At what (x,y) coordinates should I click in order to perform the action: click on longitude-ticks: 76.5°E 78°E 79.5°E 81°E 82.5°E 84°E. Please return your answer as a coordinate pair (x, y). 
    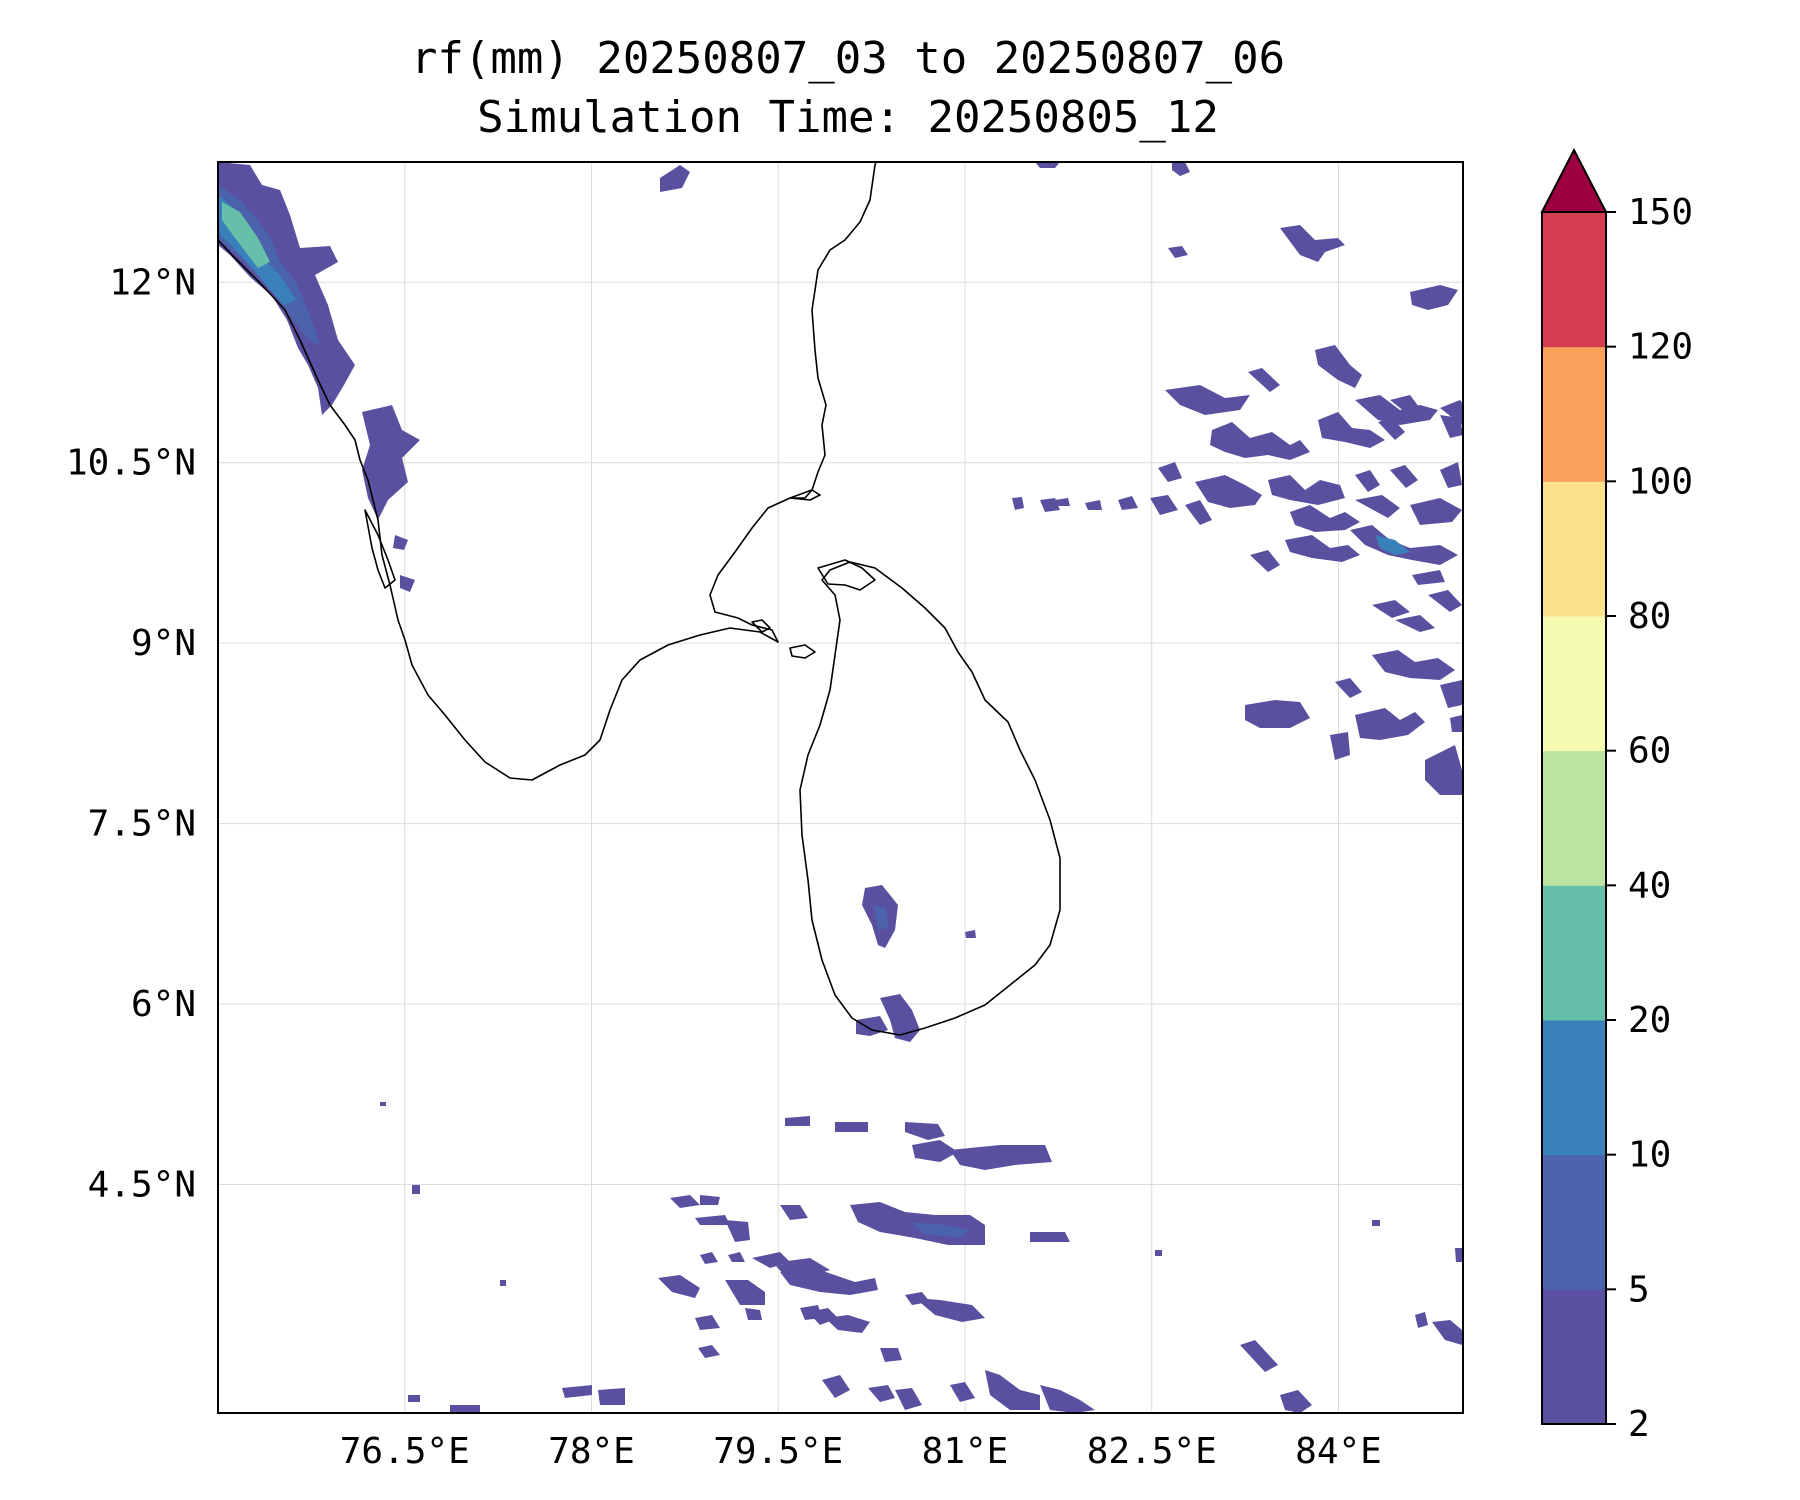
    Looking at the image, I should click on (861, 1451).